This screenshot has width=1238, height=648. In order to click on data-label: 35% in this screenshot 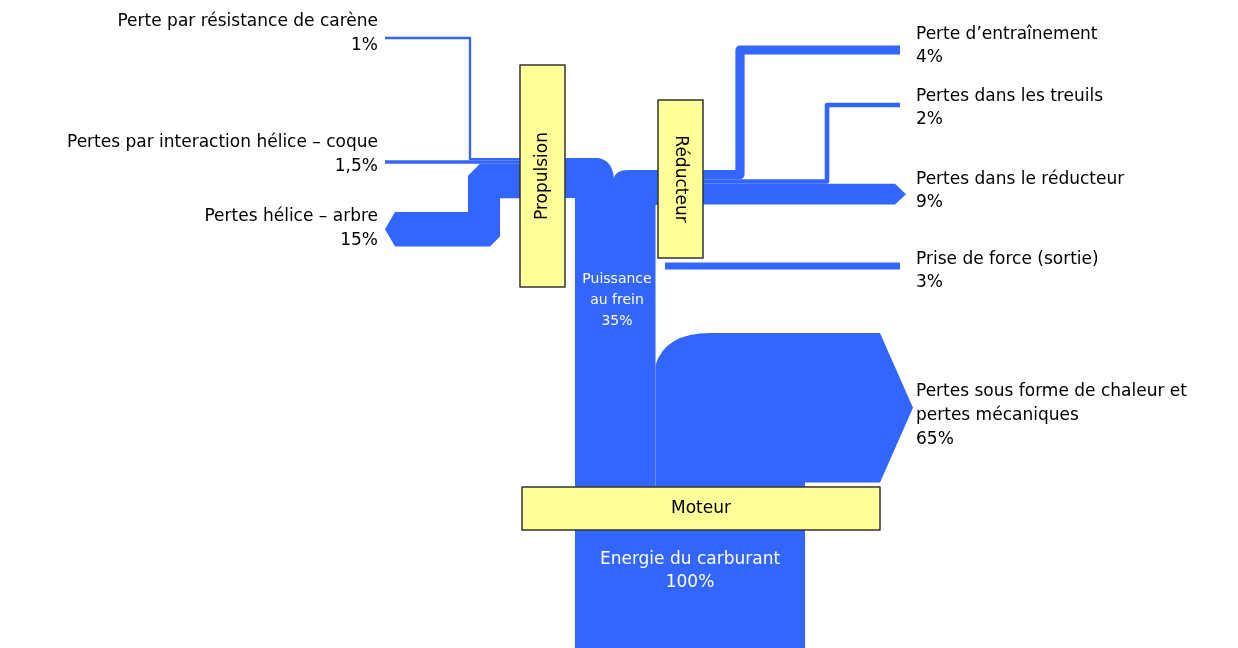, I will do `click(617, 319)`.